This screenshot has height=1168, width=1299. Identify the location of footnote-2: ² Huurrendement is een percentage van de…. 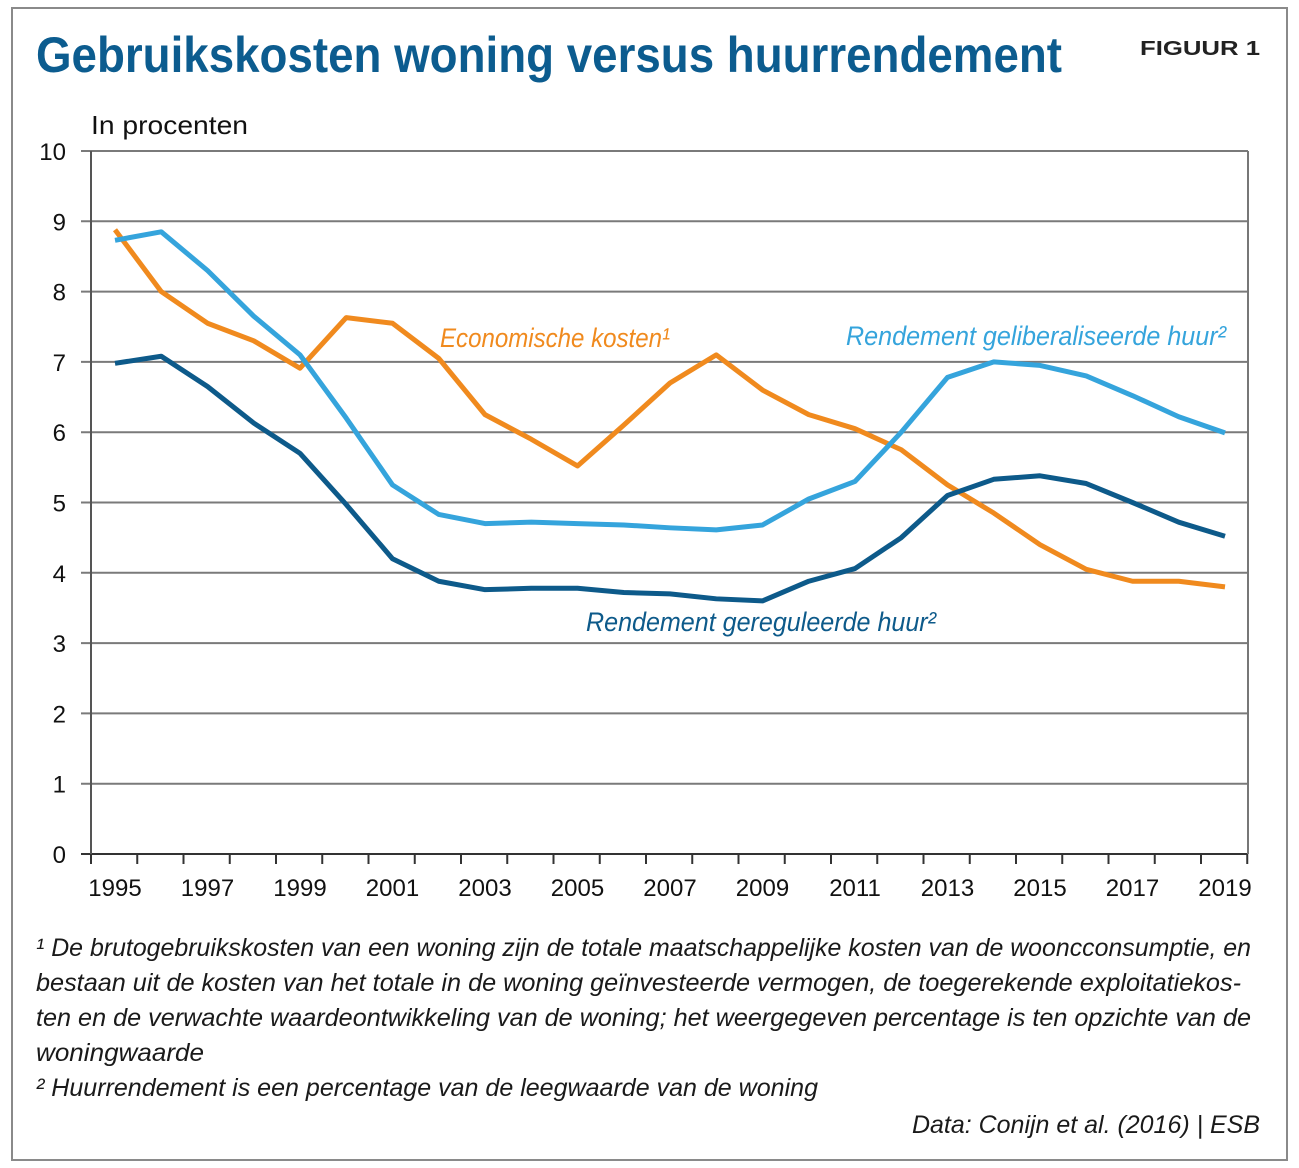
(427, 1088).